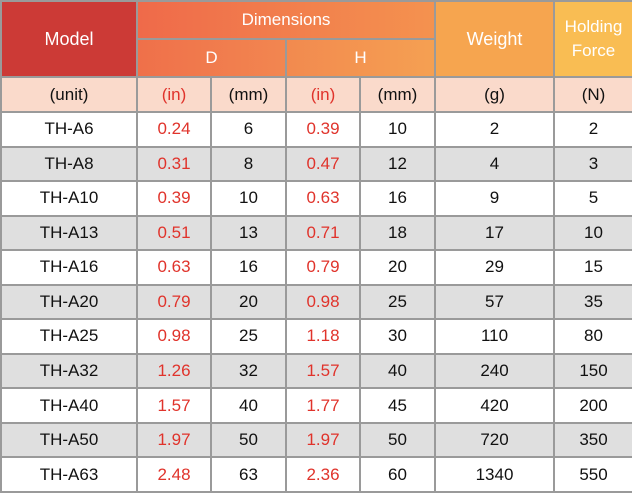  Describe the element at coordinates (69, 267) in the screenshot. I see `cell-model: TH-A16` at that location.